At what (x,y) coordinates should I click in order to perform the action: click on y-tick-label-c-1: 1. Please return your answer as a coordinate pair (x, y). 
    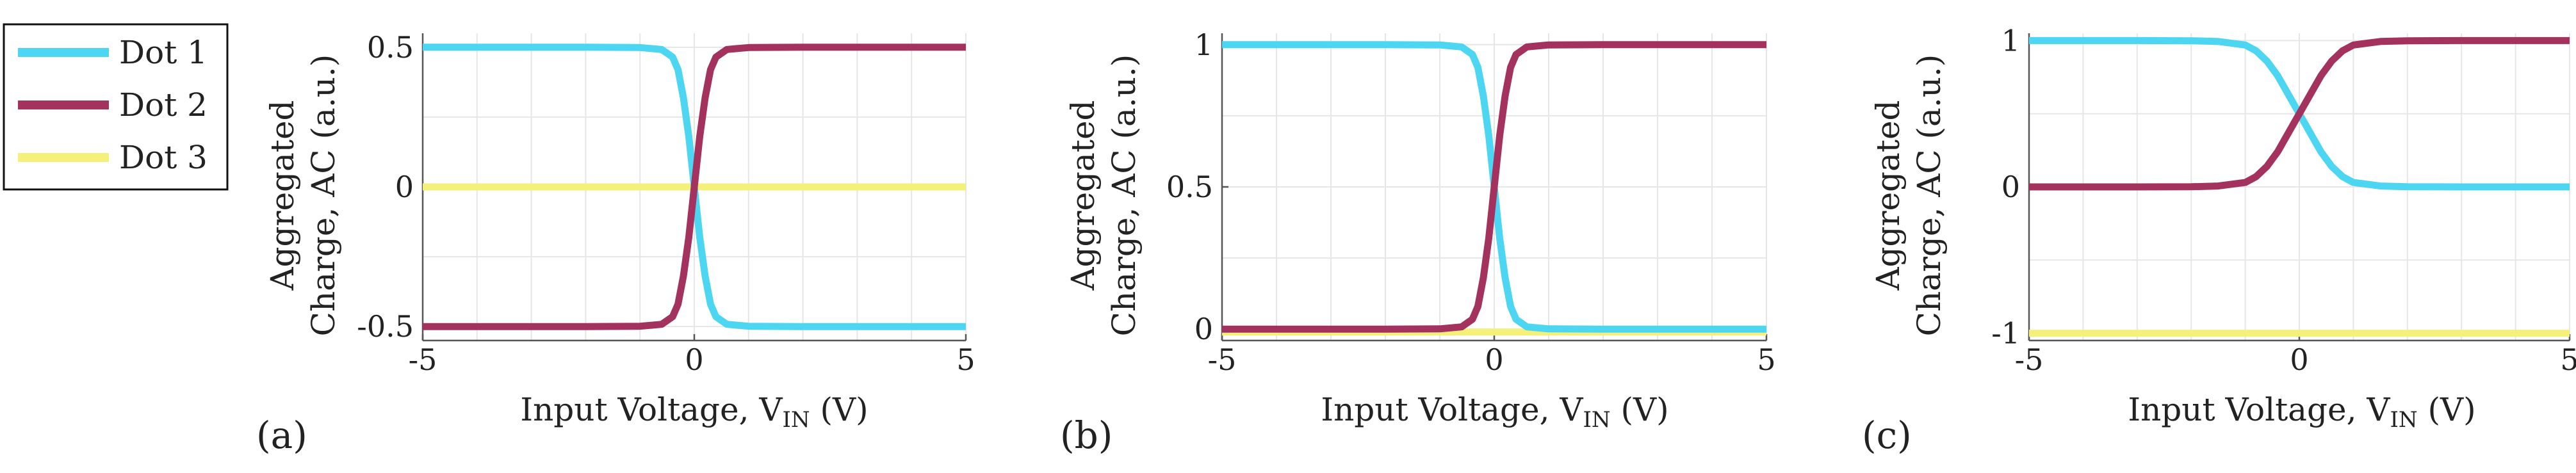
    Looking at the image, I should click on (2010, 40).